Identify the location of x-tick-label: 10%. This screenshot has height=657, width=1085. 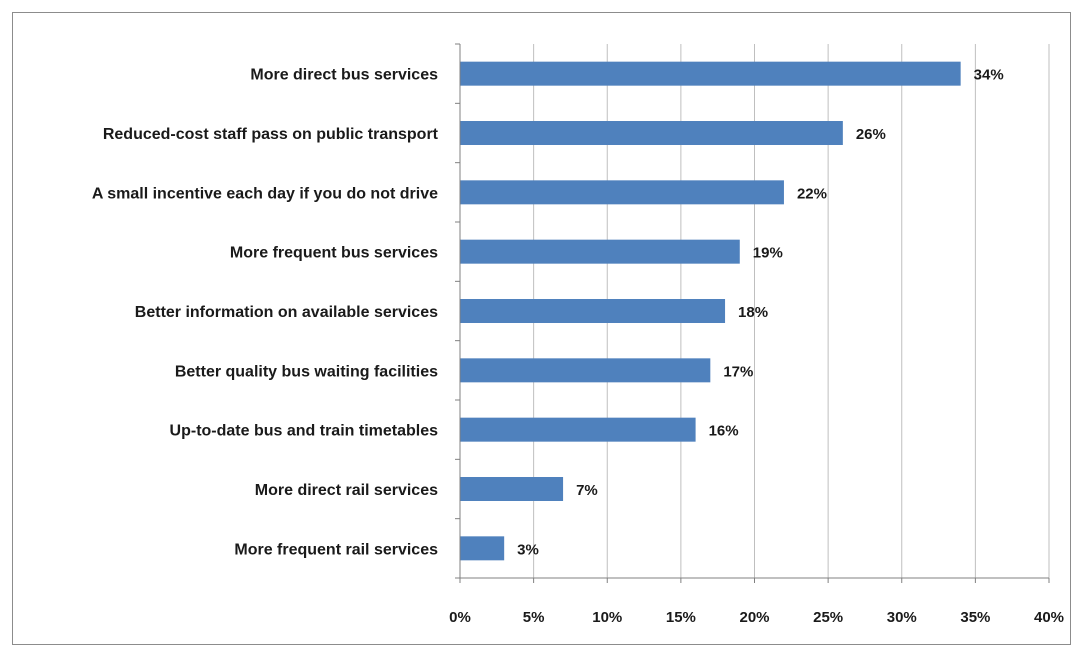
(607, 617).